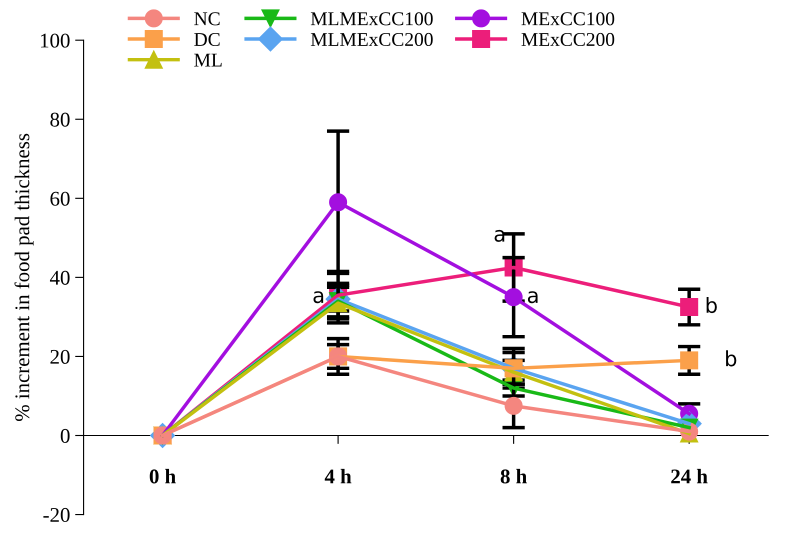  What do you see at coordinates (208, 60) in the screenshot?
I see `legend-label: ML` at bounding box center [208, 60].